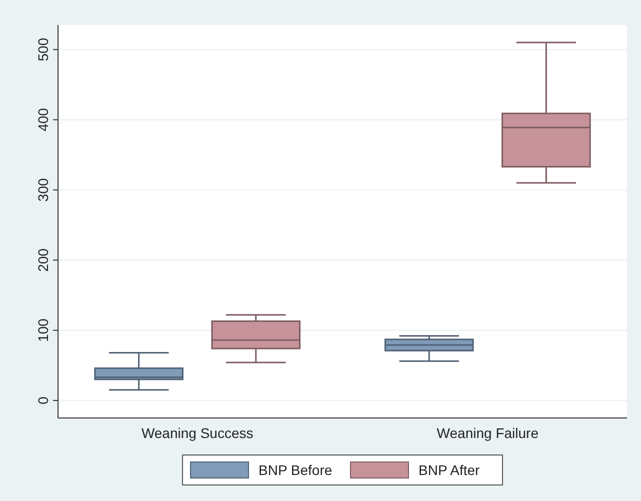 The image size is (641, 501). What do you see at coordinates (43, 120) in the screenshot?
I see `y-tick-label: 400` at bounding box center [43, 120].